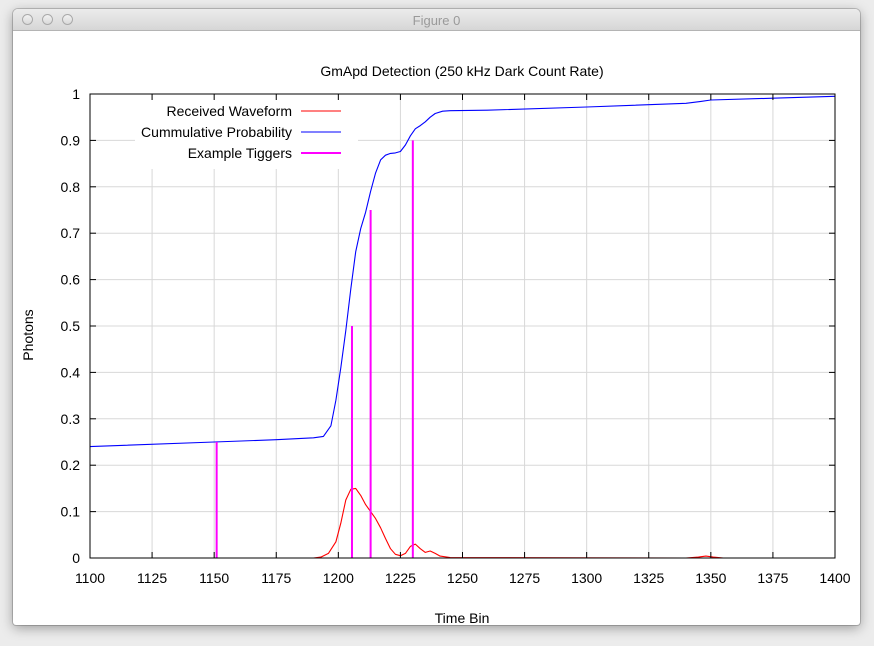 The width and height of the screenshot is (874, 646). Describe the element at coordinates (229, 111) in the screenshot. I see `legend-label: Received Waveform` at that location.